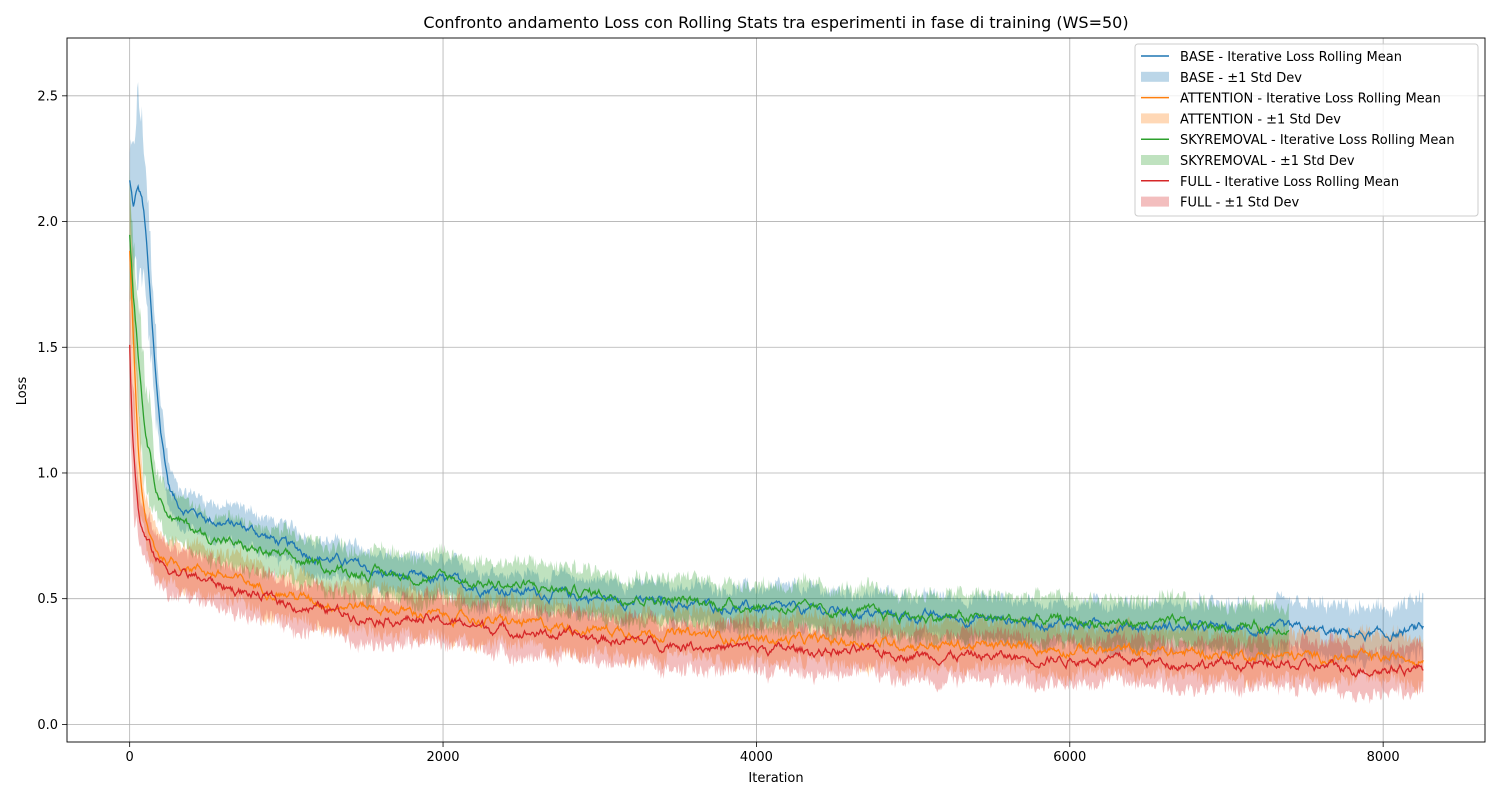 Image resolution: width=1500 pixels, height=800 pixels. Describe the element at coordinates (1155, 160) in the screenshot. I see `legend-band-skyremoval` at that location.